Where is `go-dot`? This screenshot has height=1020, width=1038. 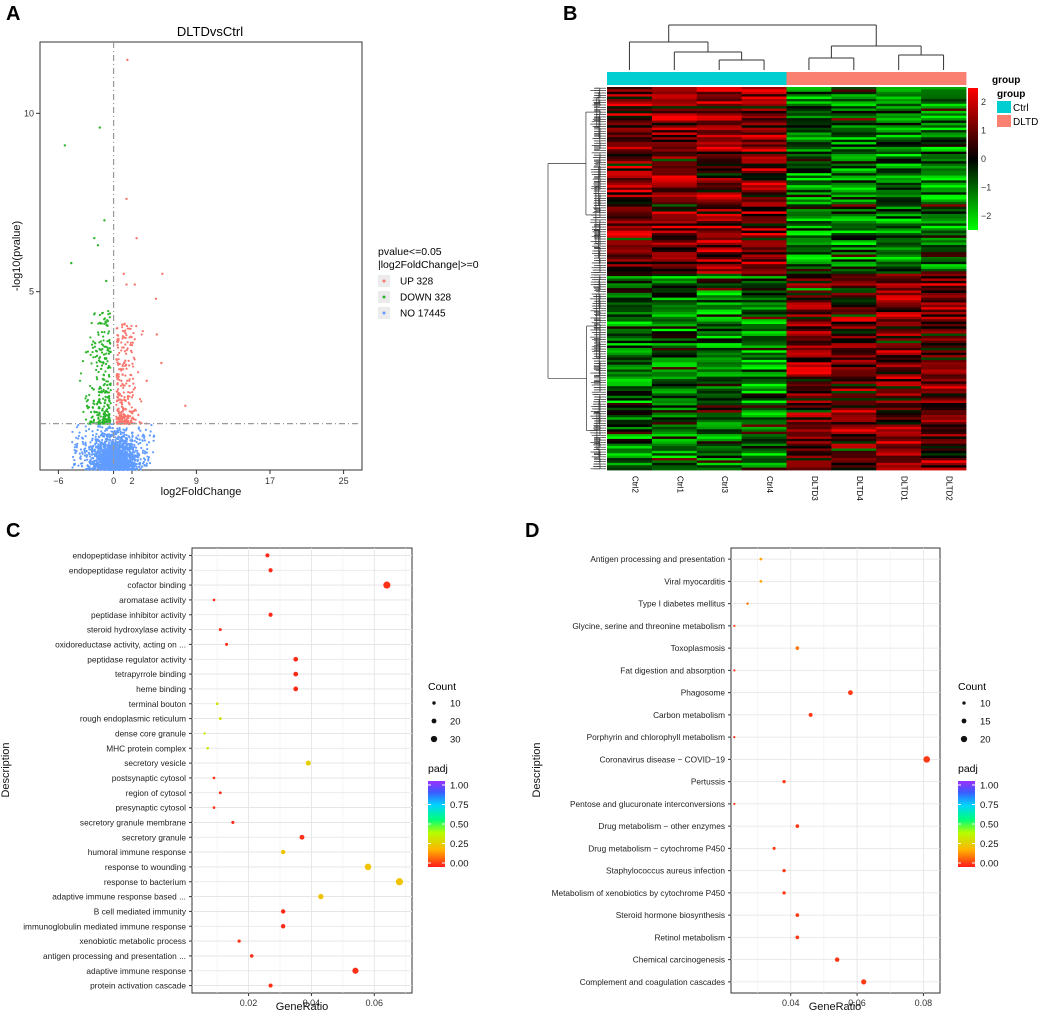 go-dot is located at coordinates (207, 748).